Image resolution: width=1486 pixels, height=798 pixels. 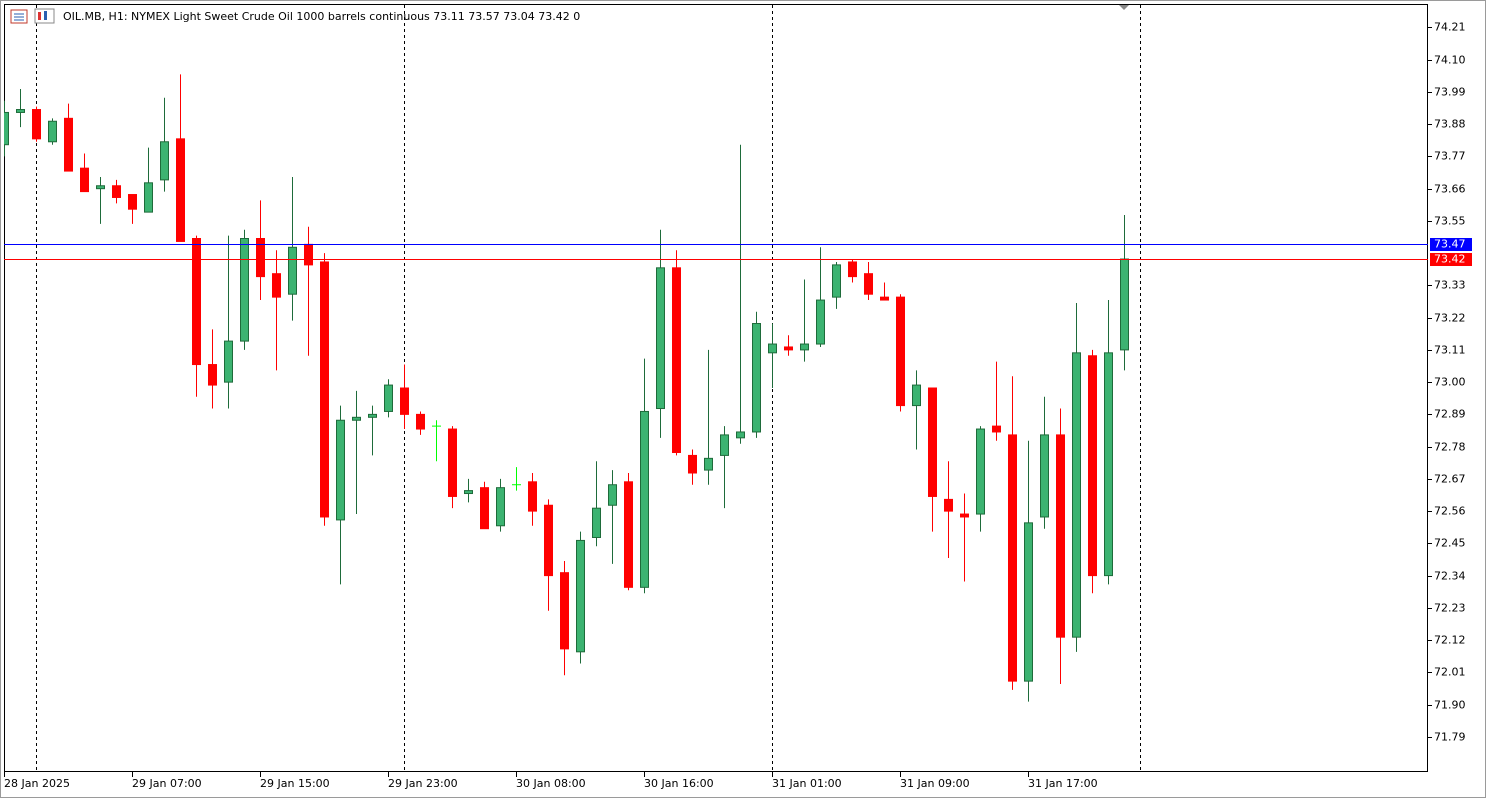 I want to click on price-label: 73.42, so click(x=1450, y=259).